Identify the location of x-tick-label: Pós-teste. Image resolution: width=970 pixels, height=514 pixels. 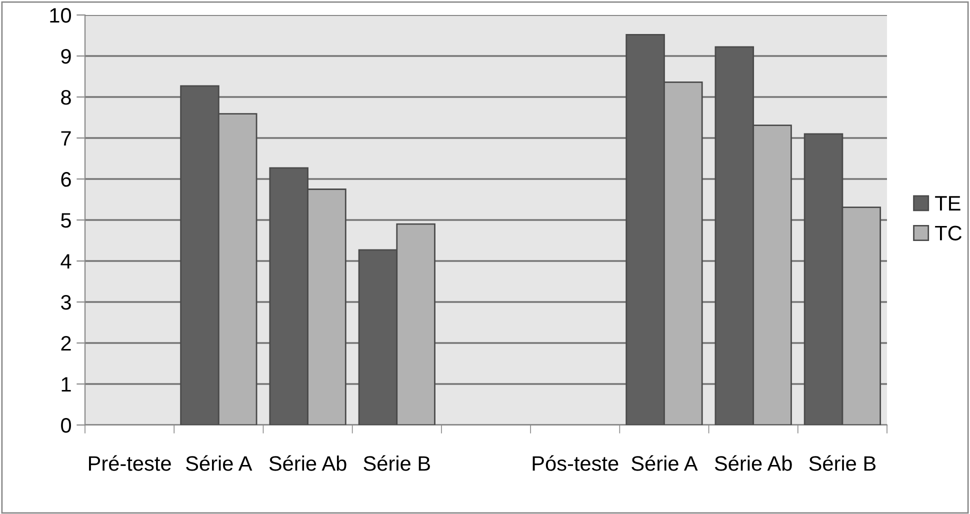
(575, 463).